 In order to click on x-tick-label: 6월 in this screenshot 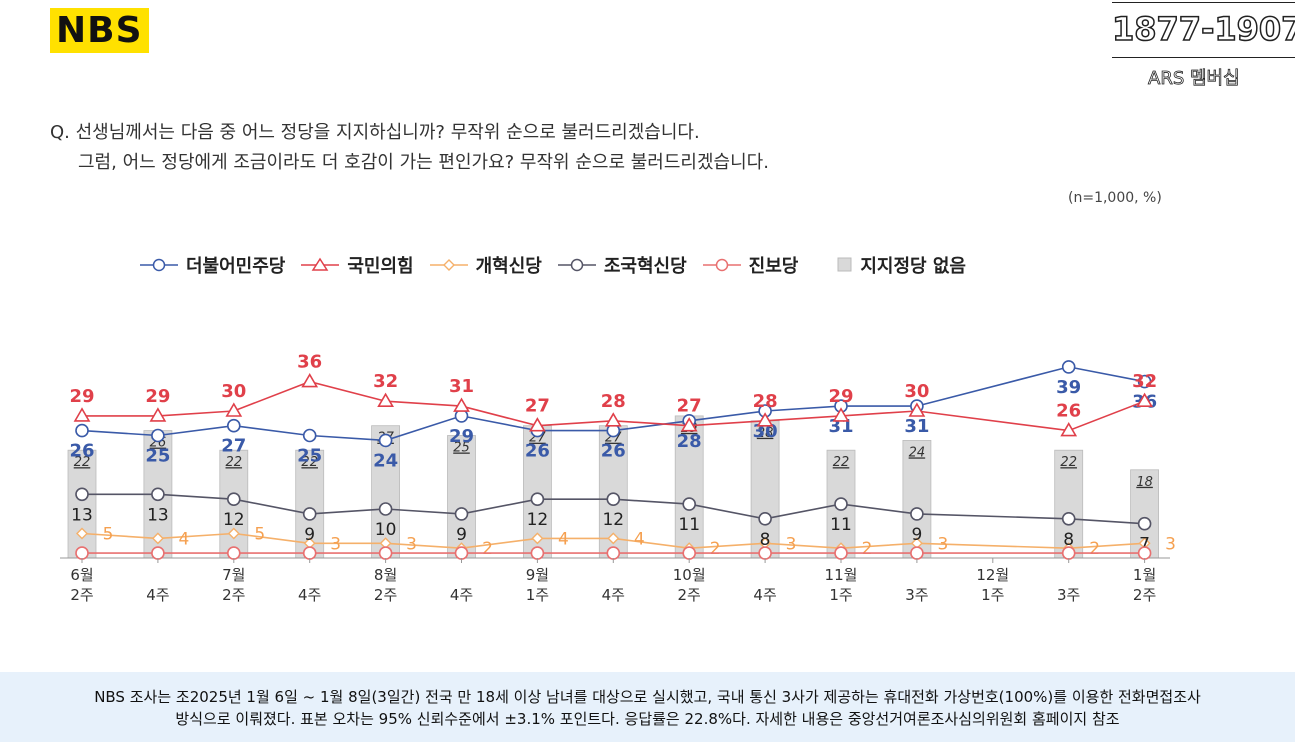, I will do `click(81, 575)`.